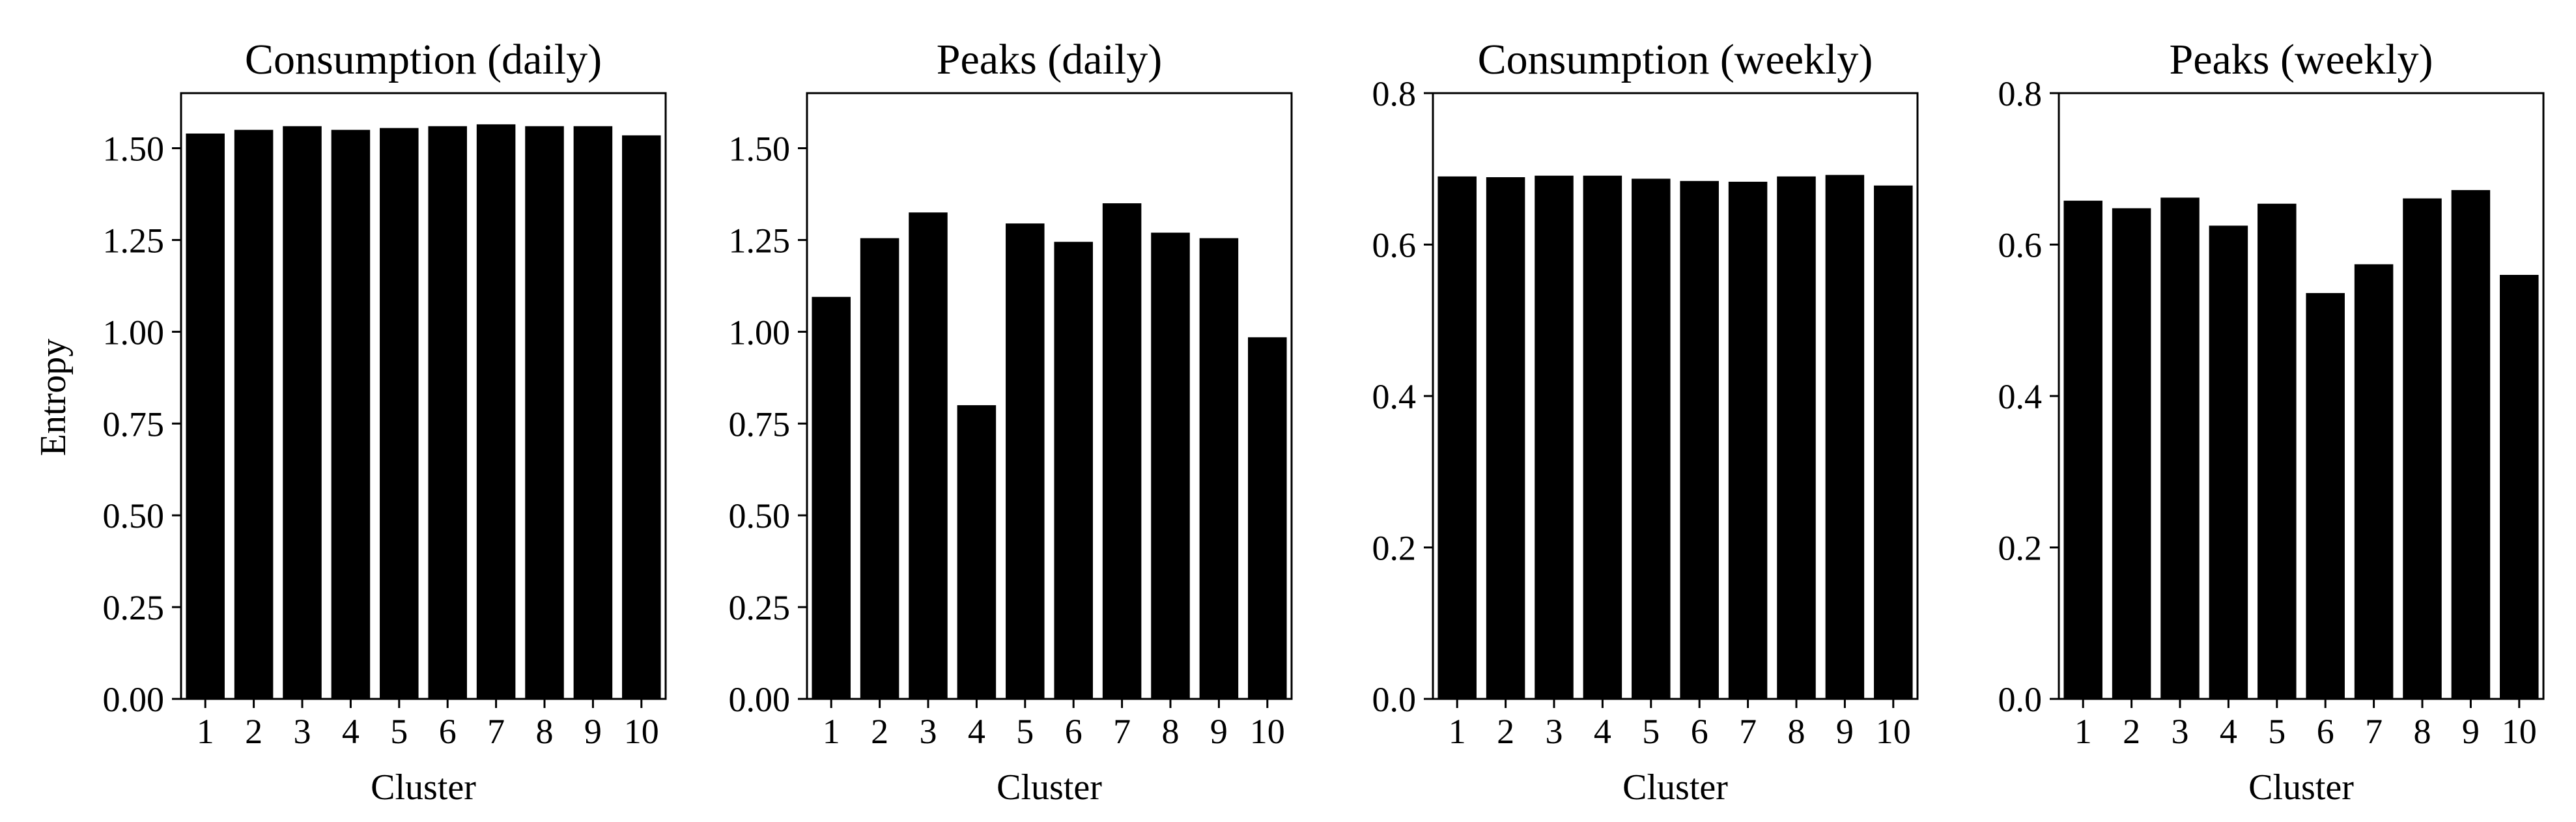  Describe the element at coordinates (1049, 59) in the screenshot. I see `chart-title: Peaks (daily)` at that location.